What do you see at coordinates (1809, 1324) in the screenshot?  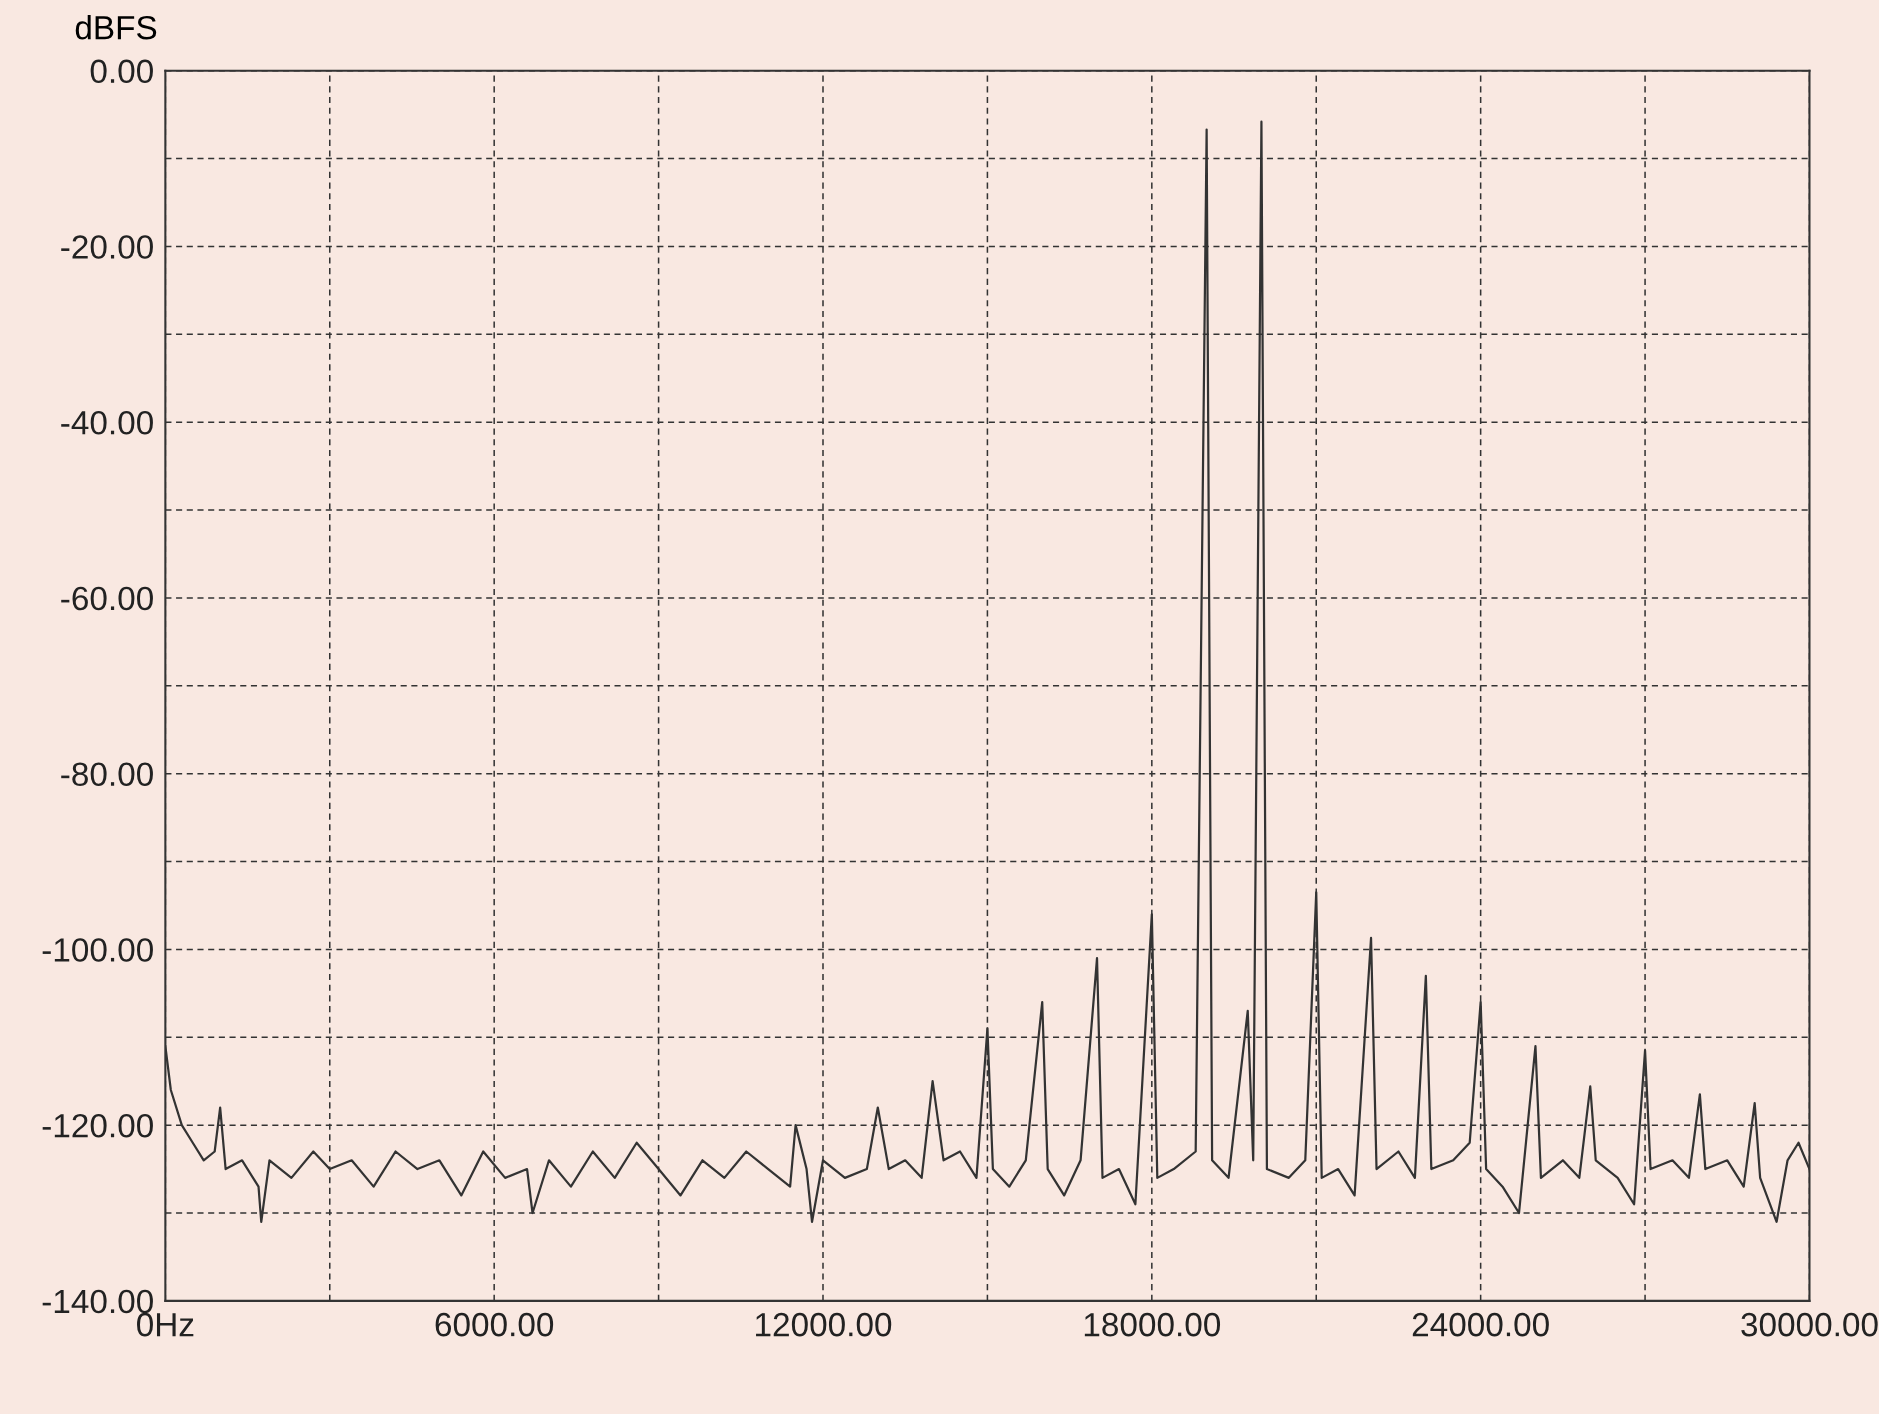 I see `x-tick-label: 30000.00` at bounding box center [1809, 1324].